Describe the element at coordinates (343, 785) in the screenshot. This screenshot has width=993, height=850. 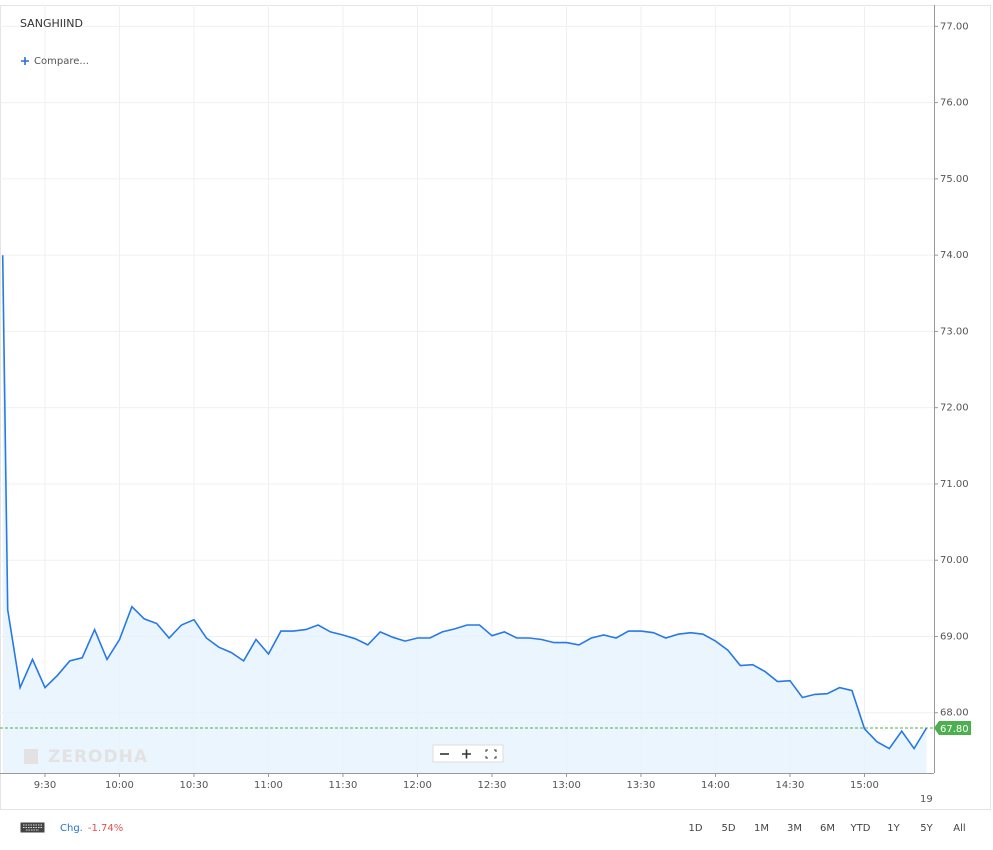
I see `x-tick-label: 11:30` at that location.